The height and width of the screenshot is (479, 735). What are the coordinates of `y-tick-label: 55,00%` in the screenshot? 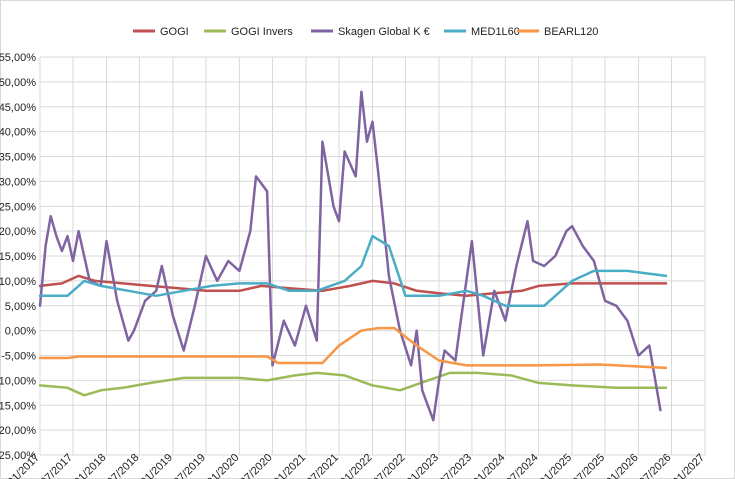 It's located at (18, 58).